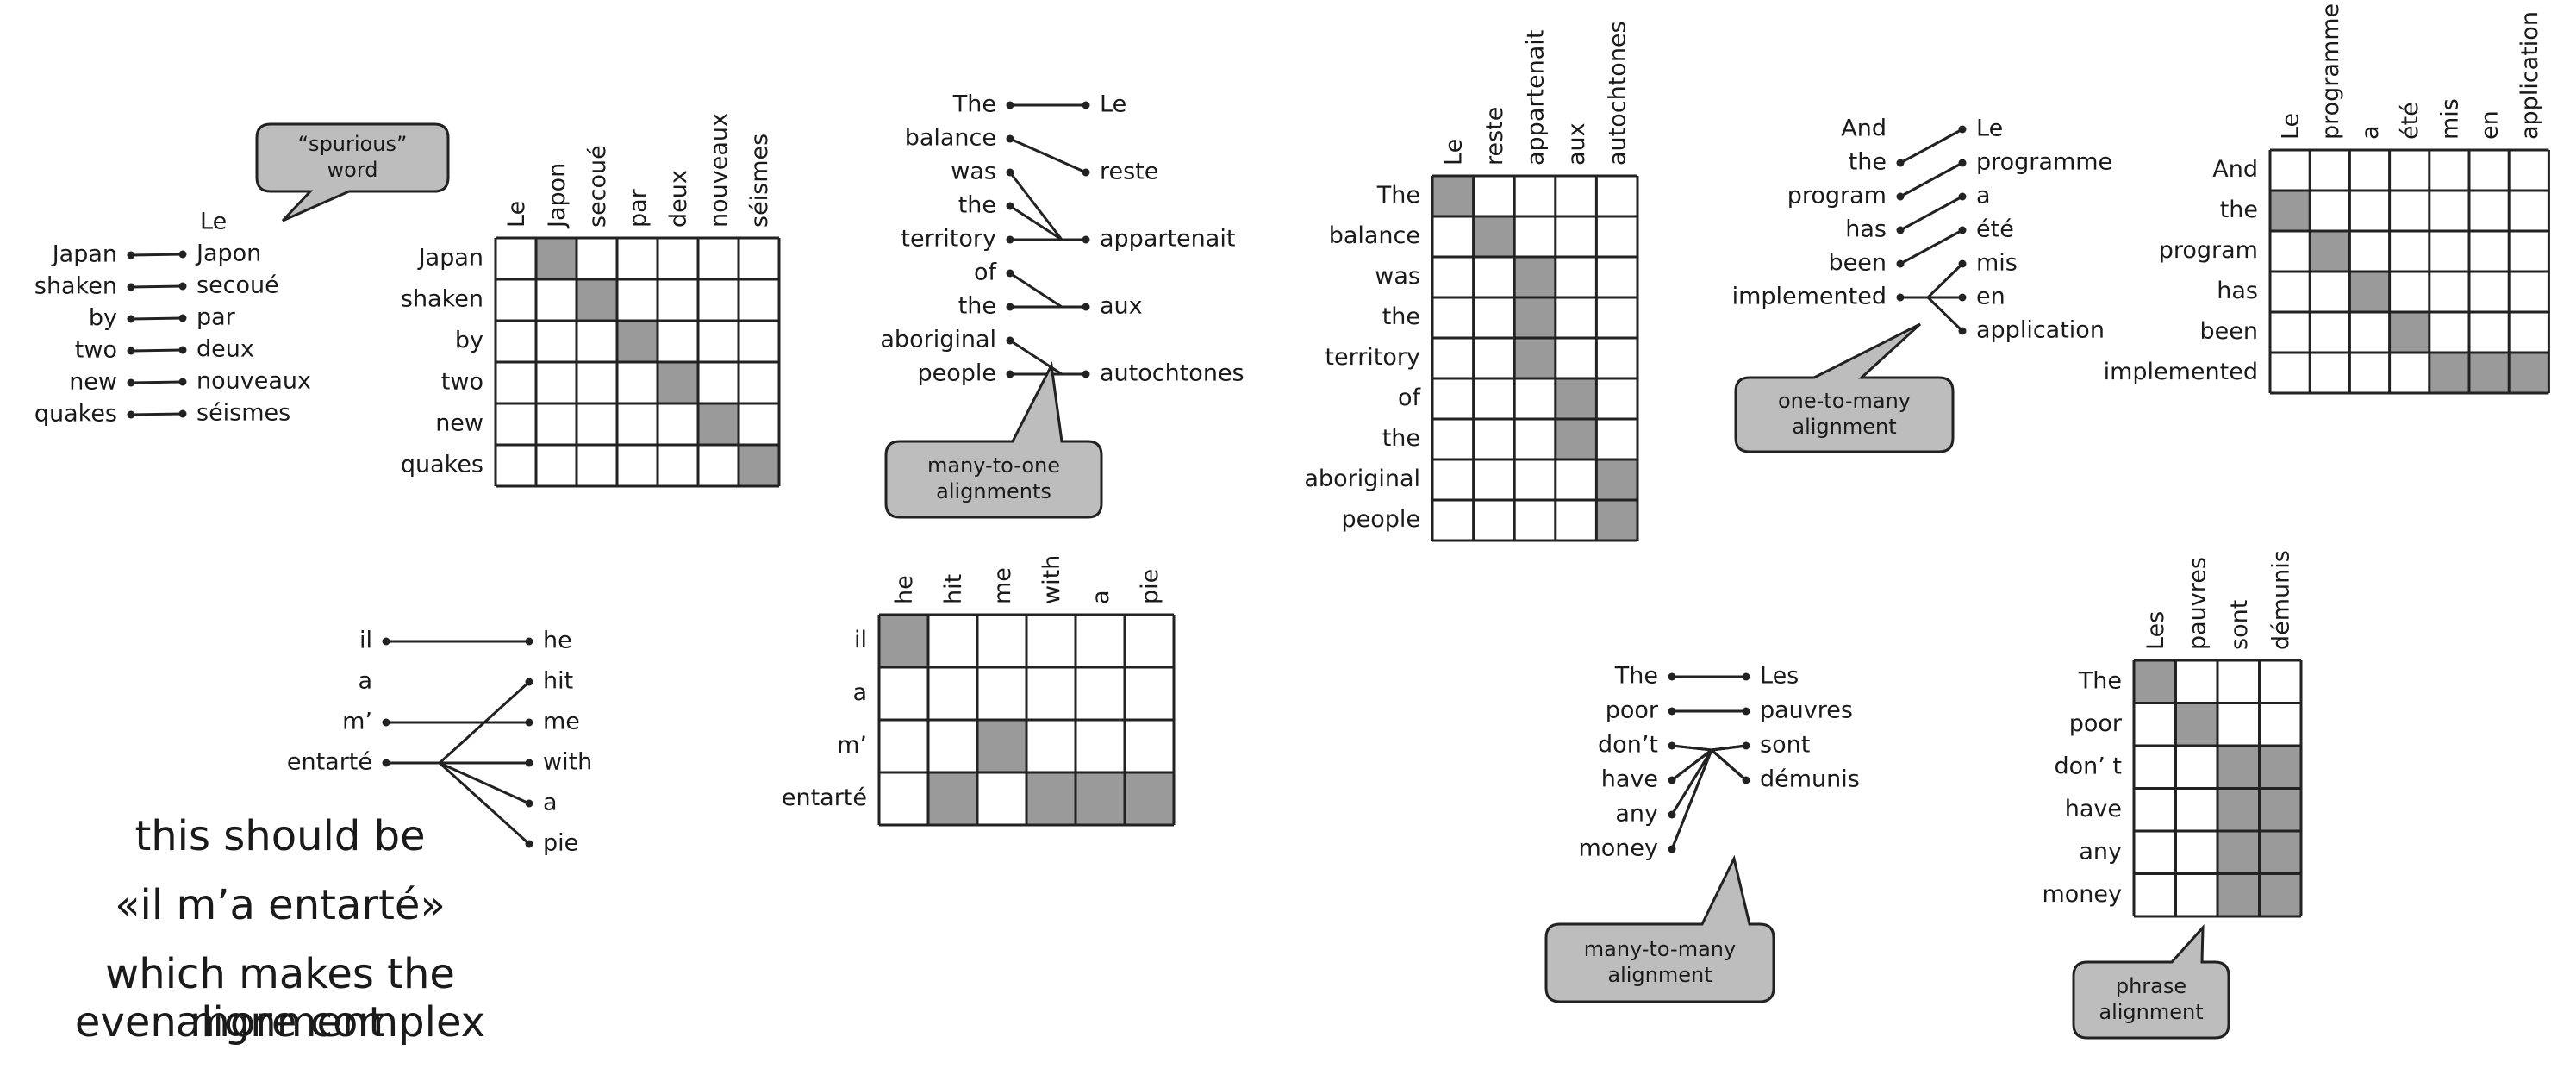  What do you see at coordinates (1866, 229) in the screenshot?
I see `program-src-word: has` at bounding box center [1866, 229].